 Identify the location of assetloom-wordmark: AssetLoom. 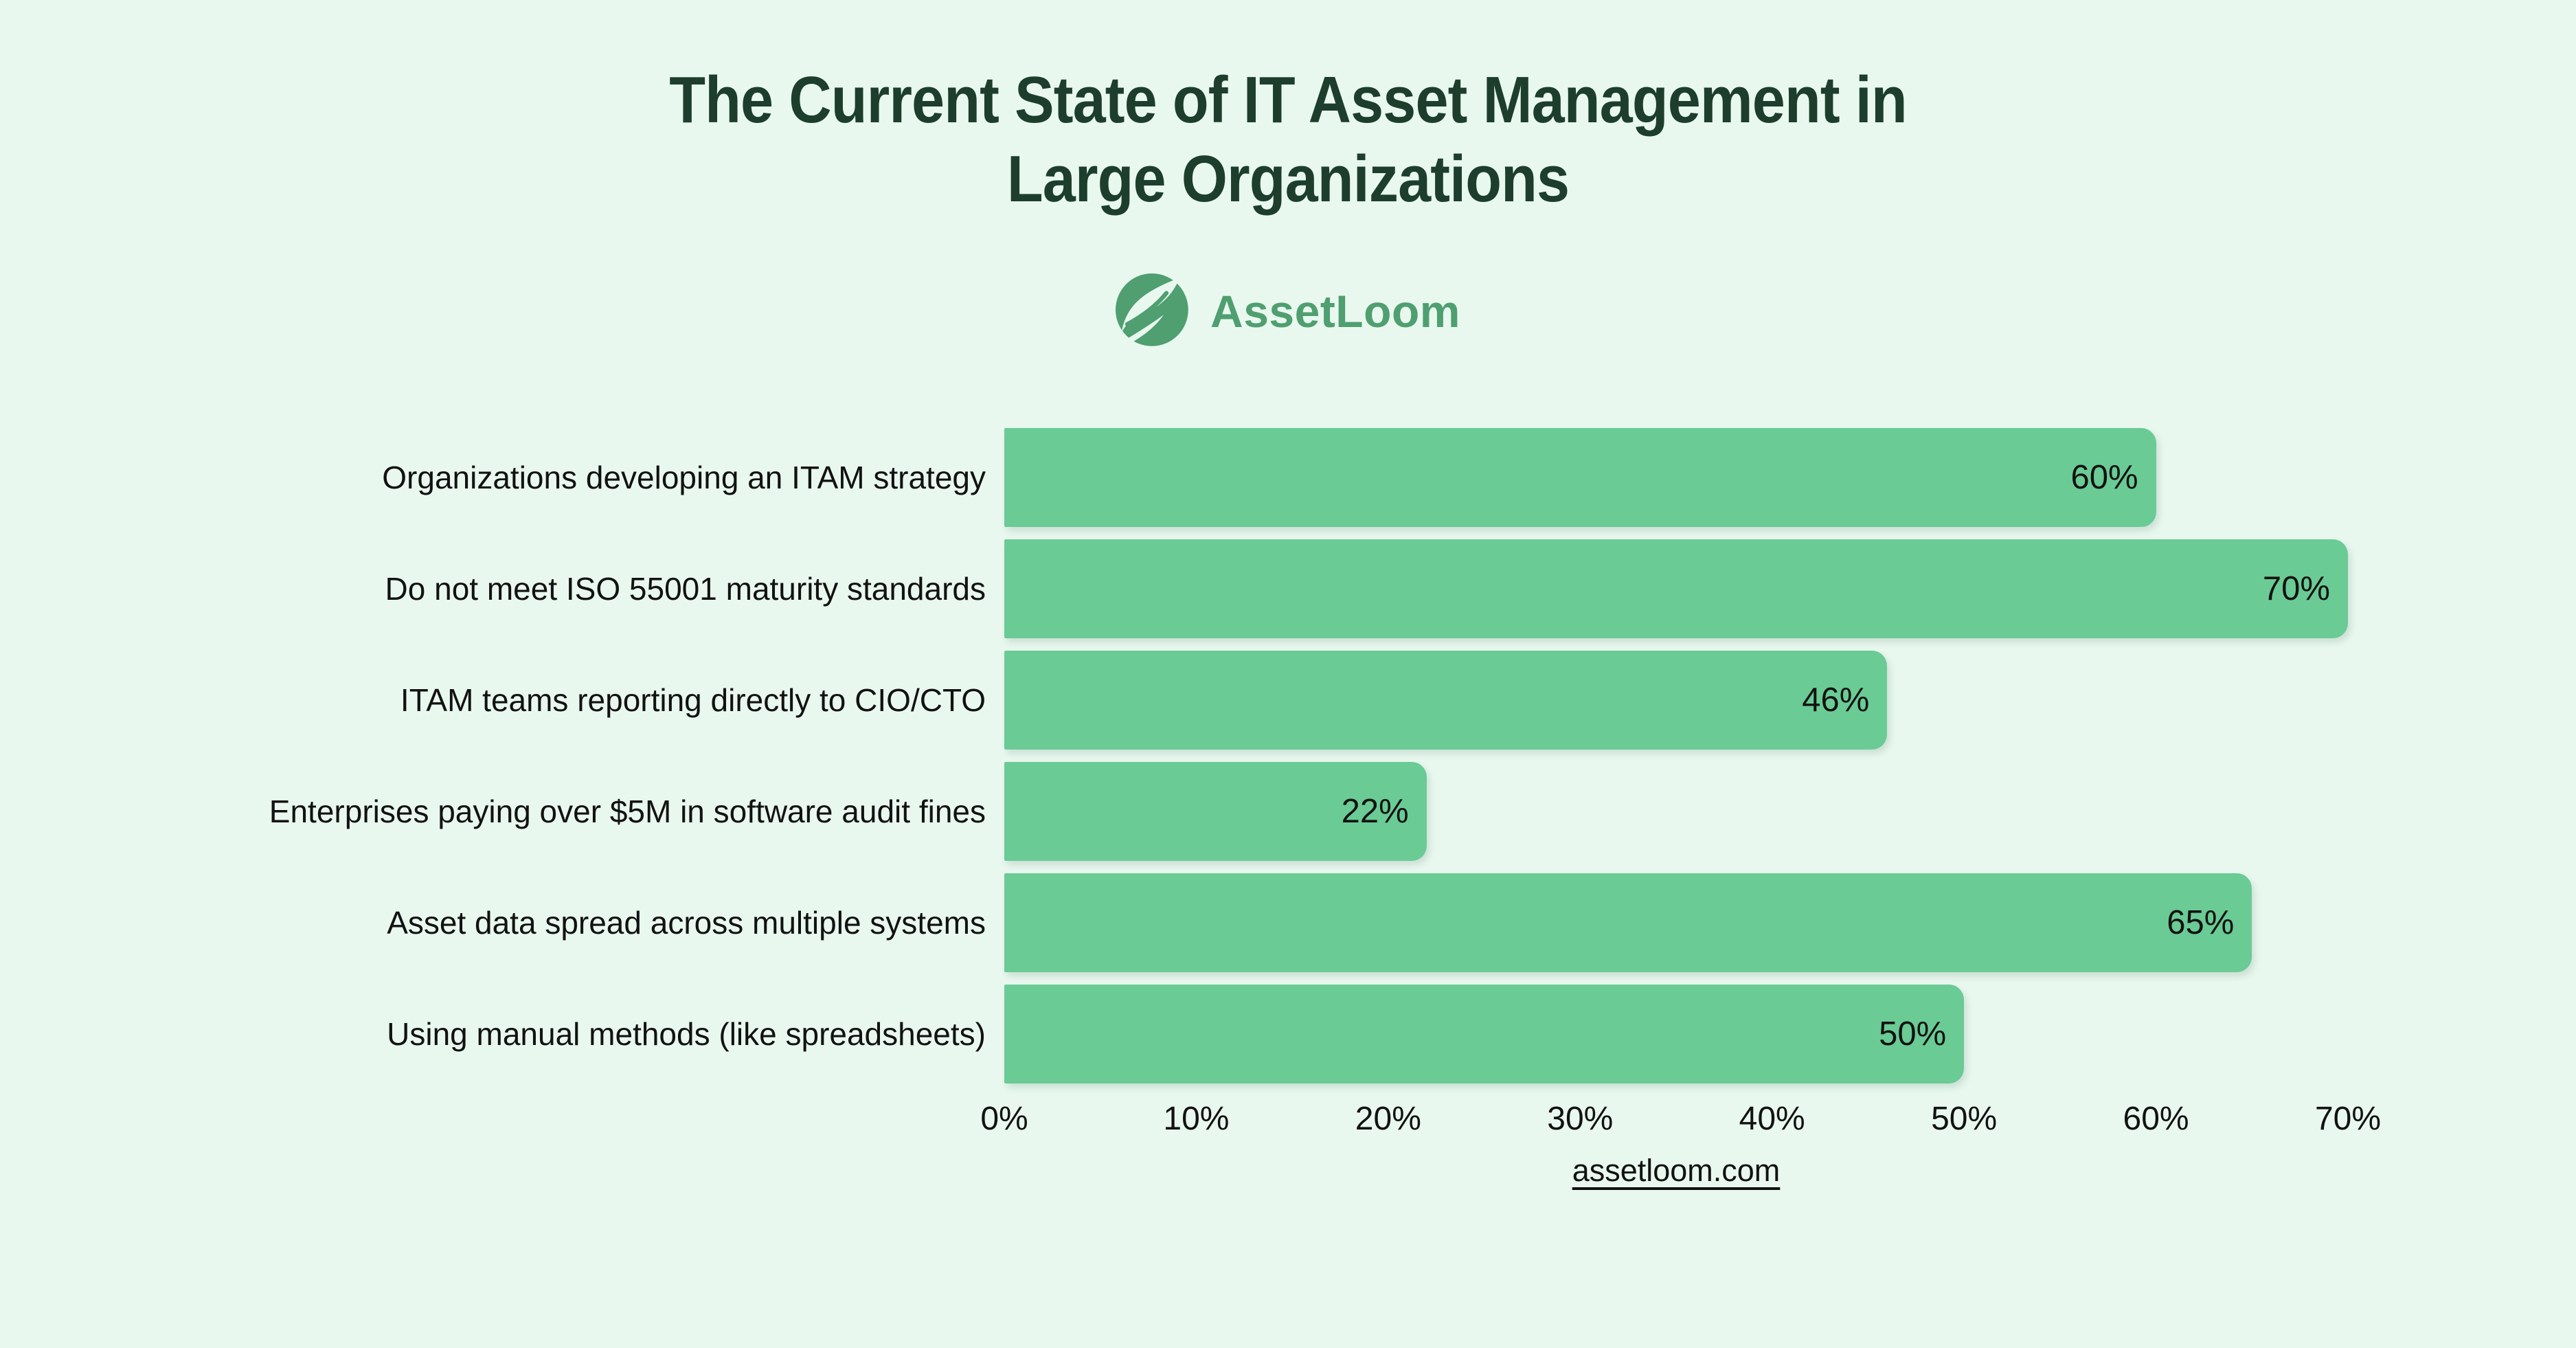
(1335, 311).